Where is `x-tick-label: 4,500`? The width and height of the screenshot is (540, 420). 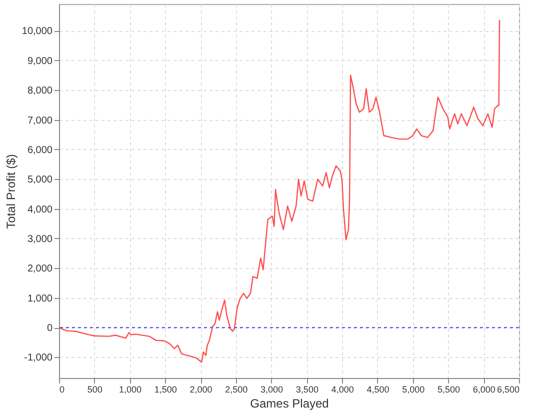 x-tick-label: 4,500 is located at coordinates (378, 389).